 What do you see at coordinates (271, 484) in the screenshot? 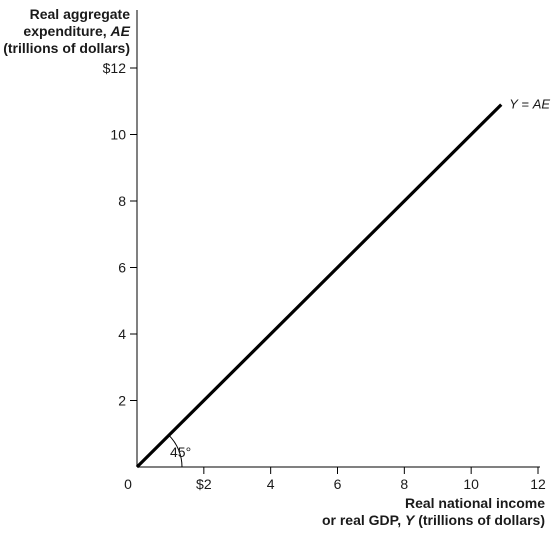
I see `x-tick-label: 4` at bounding box center [271, 484].